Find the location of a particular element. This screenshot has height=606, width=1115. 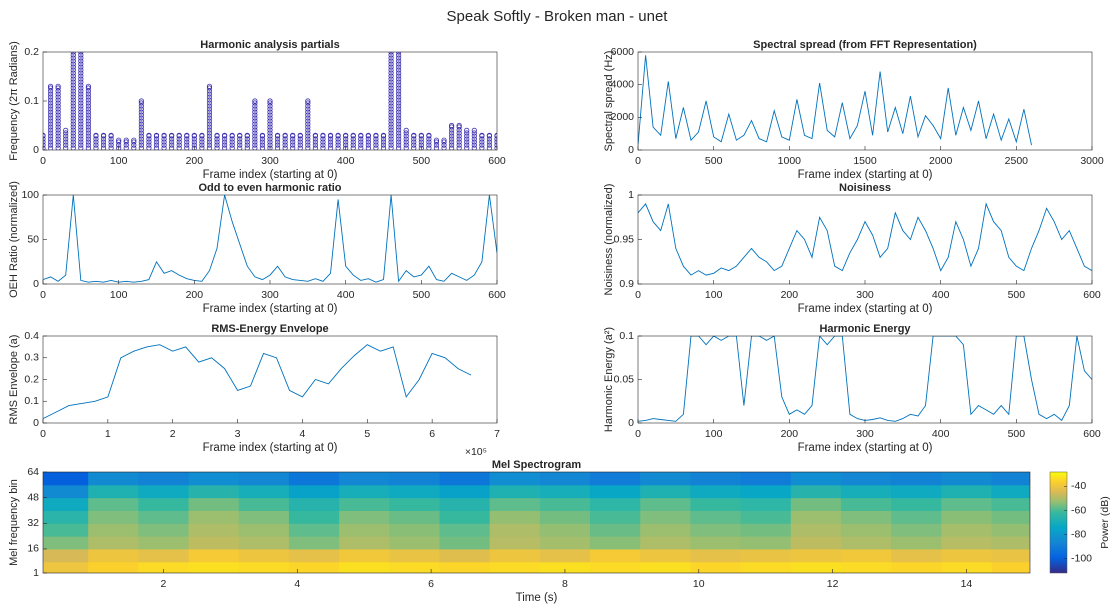

x-tick-label: 200 is located at coordinates (790, 295).